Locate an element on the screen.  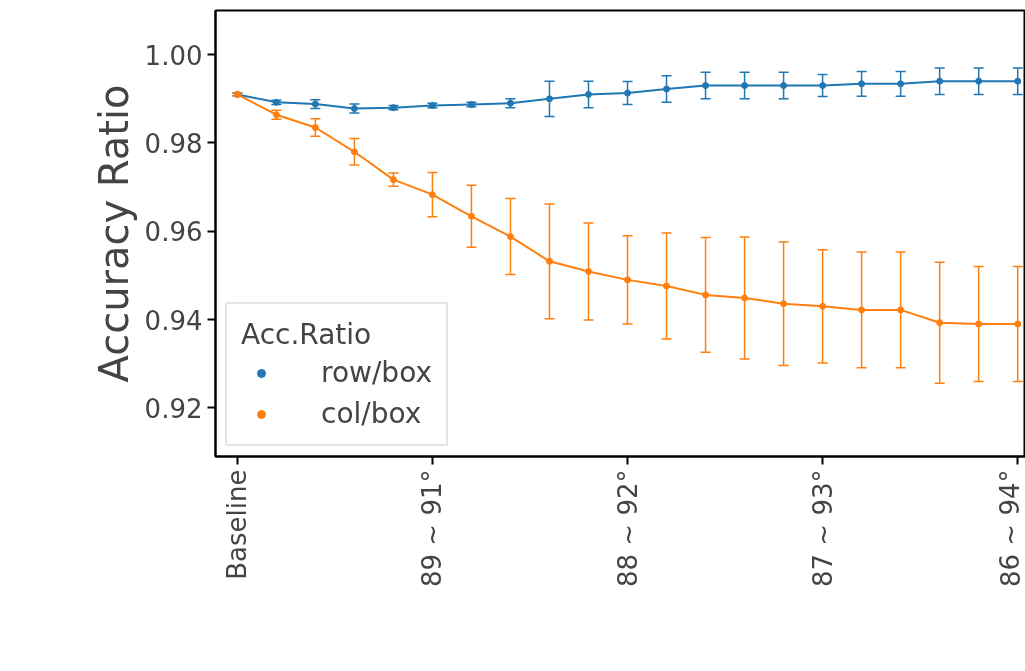
x-tick-label: 89 ~ 91° is located at coordinates (432, 528).